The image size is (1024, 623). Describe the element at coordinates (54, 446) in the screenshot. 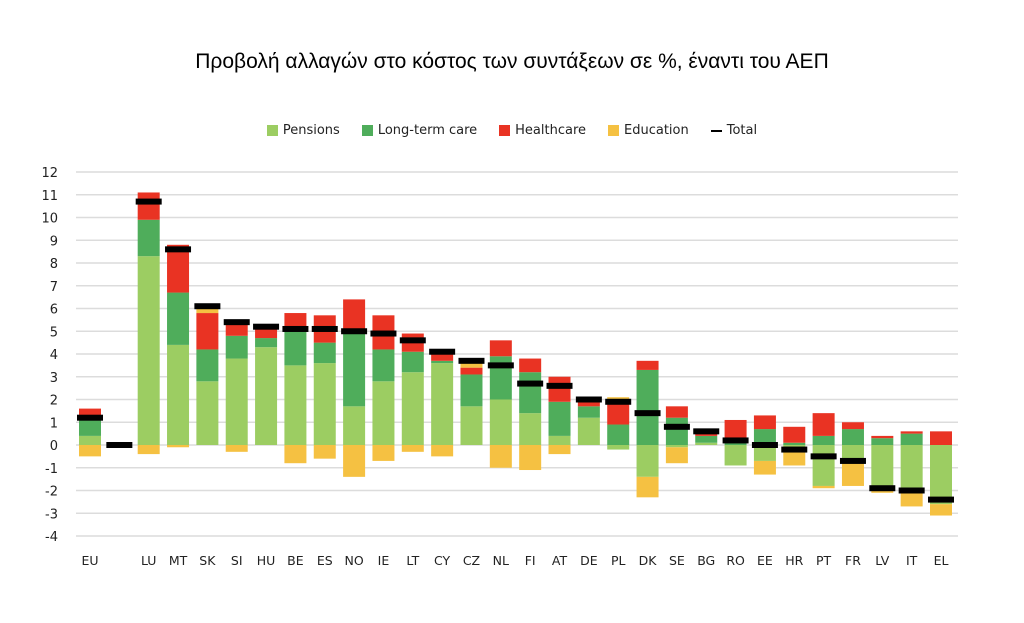

I see `y-tick-label: 0` at that location.